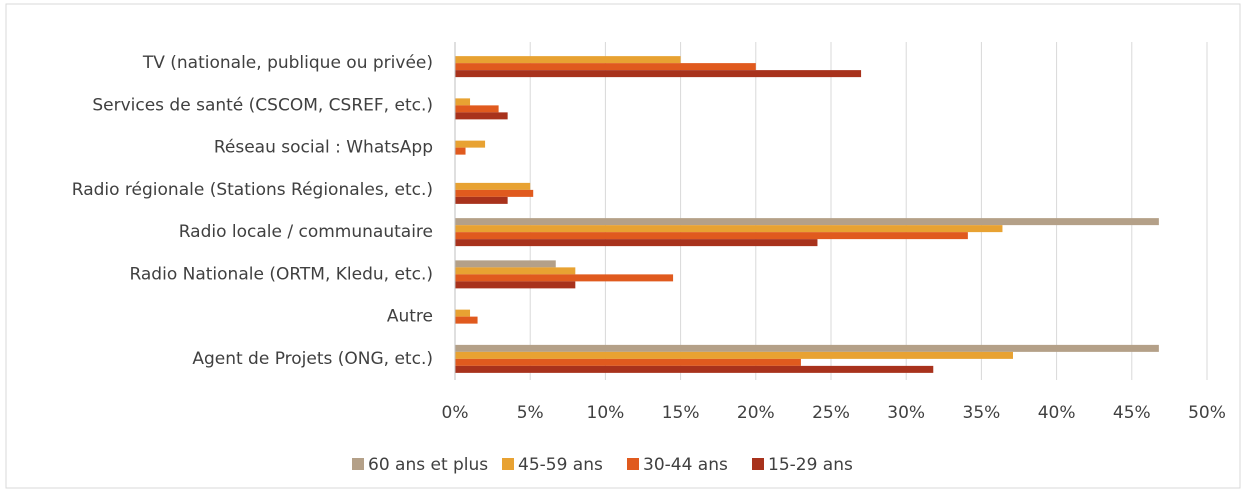 The height and width of the screenshot is (492, 1246). I want to click on y-tick-label: Radio Nationale (ORTM, Kledu, etc.), so click(281, 274).